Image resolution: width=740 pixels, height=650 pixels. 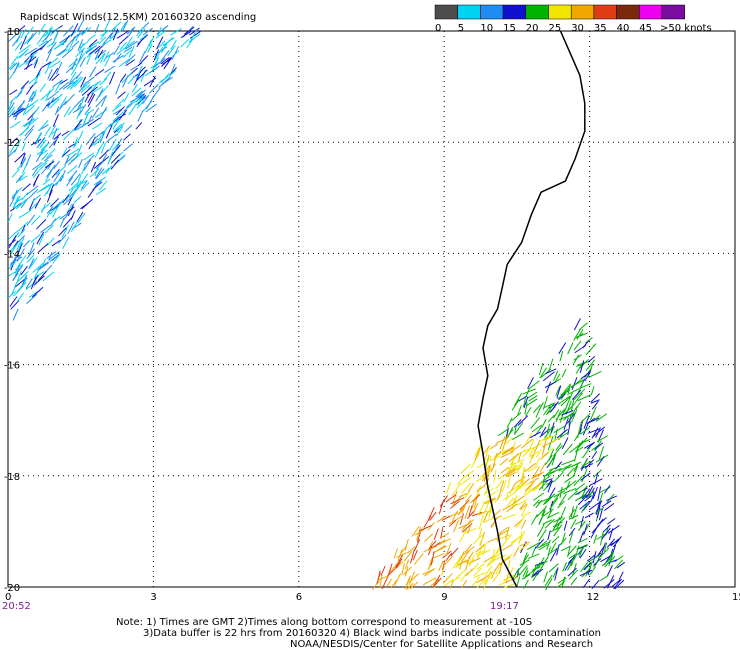 What do you see at coordinates (8, 597) in the screenshot?
I see `x-tick-label: 0` at bounding box center [8, 597].